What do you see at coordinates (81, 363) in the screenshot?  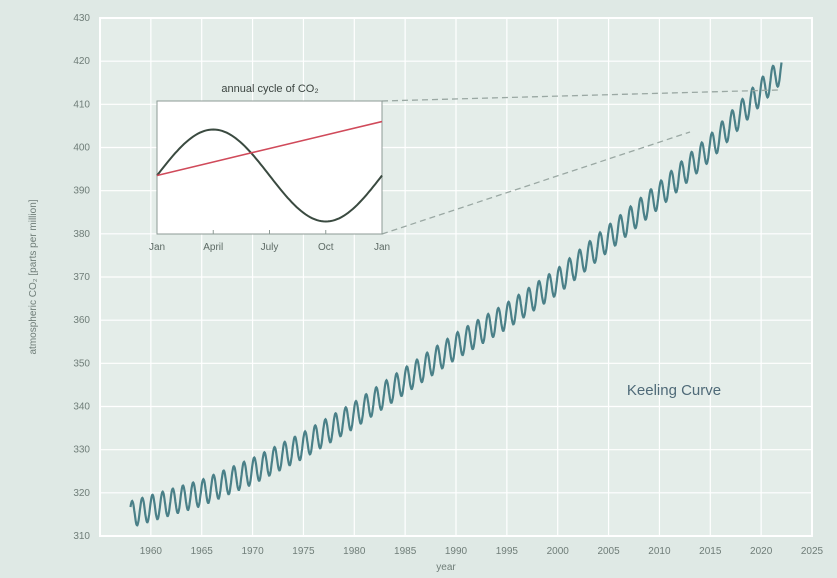 I see `y-tick-label: 350` at bounding box center [81, 363].